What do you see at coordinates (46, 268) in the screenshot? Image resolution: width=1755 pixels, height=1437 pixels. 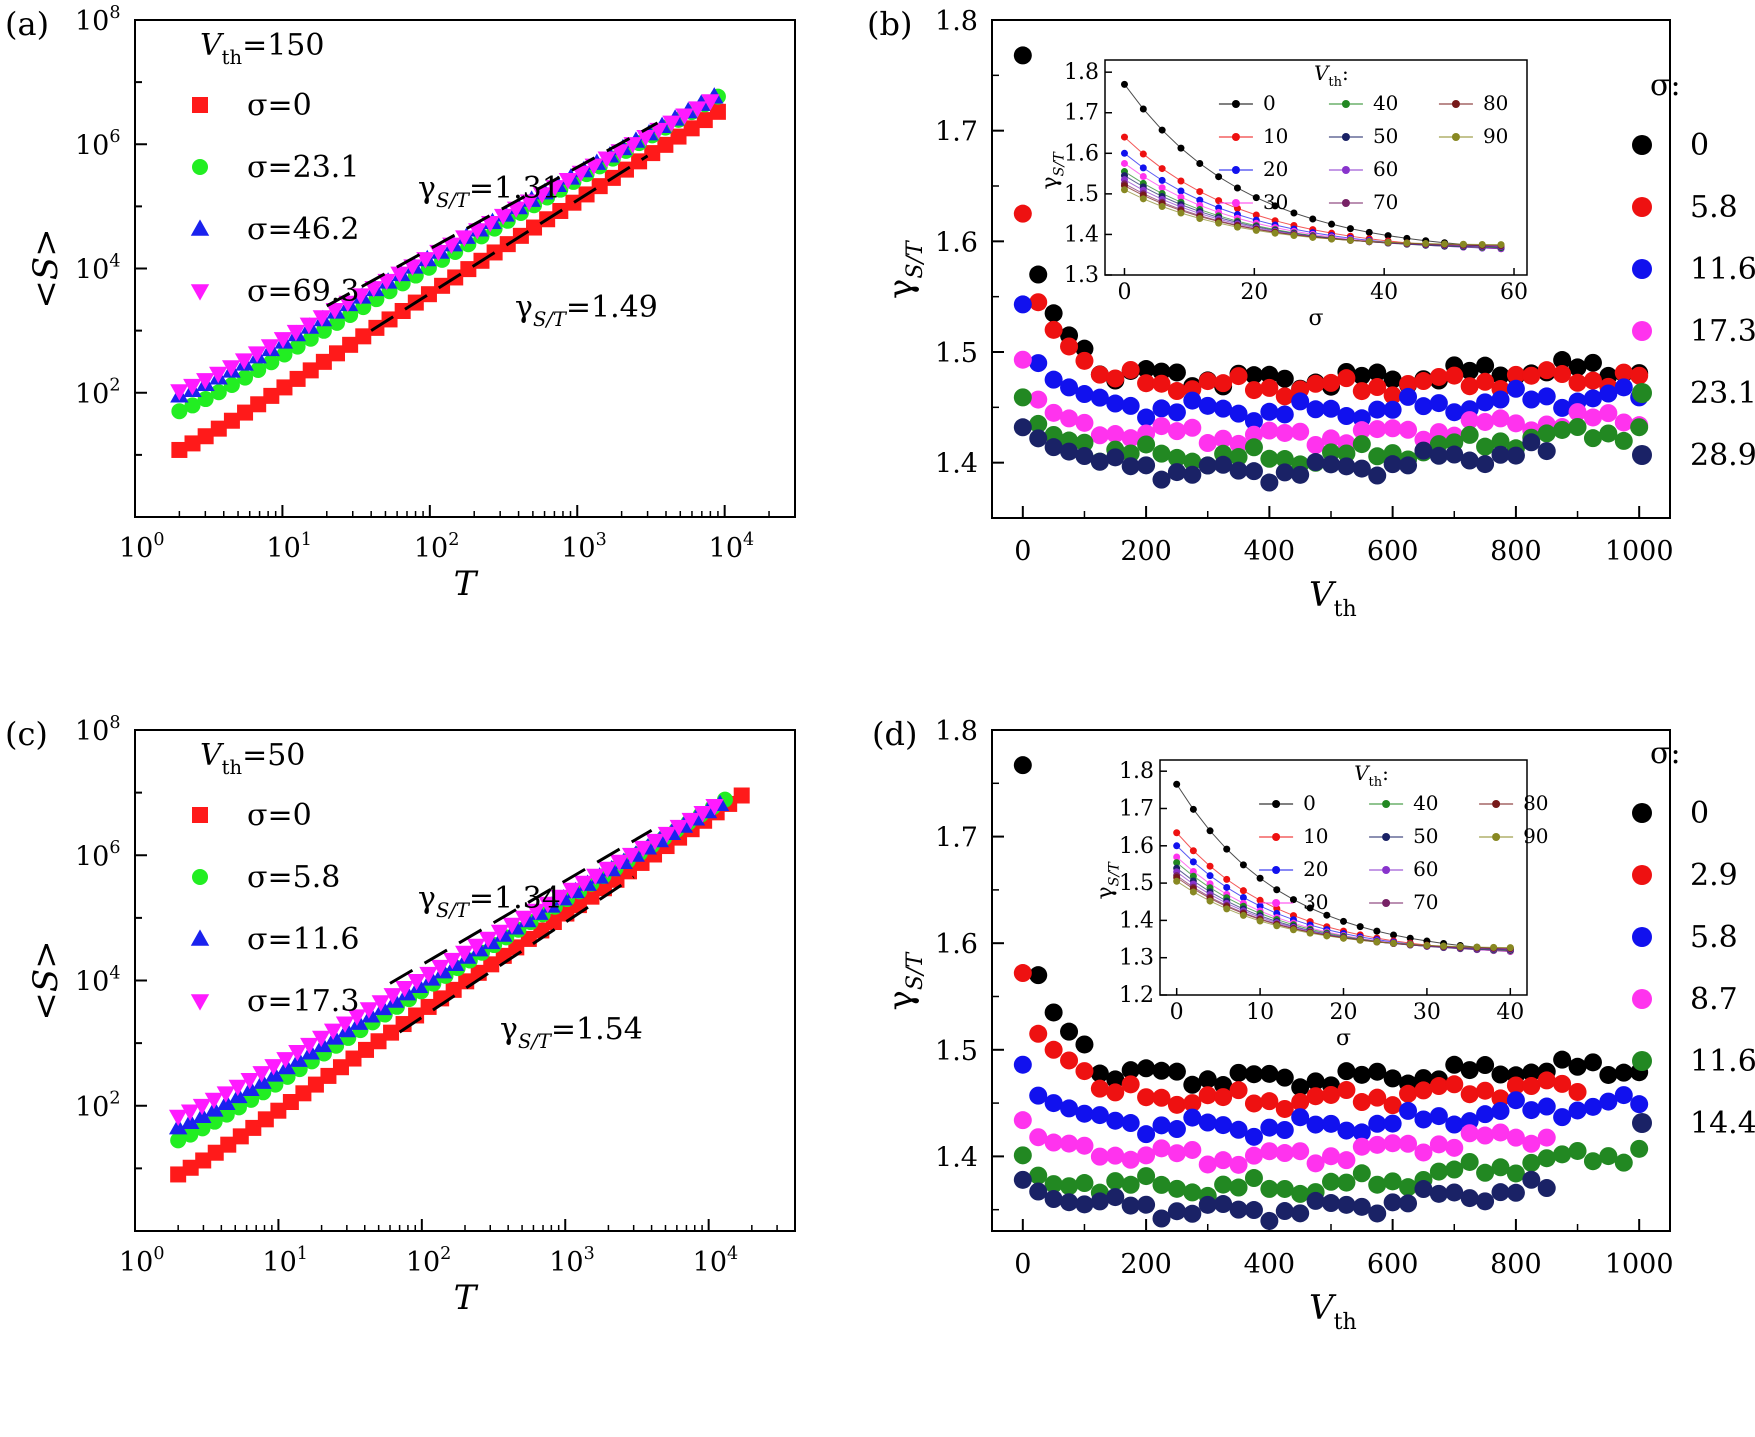 I see `y-axis-label: <S>` at bounding box center [46, 268].